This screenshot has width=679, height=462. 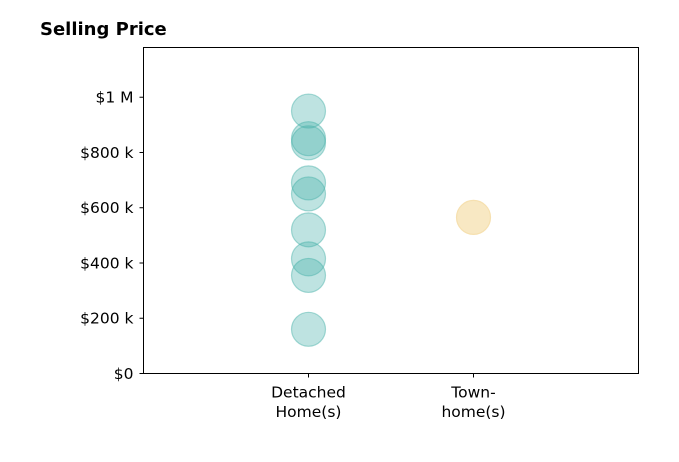 What do you see at coordinates (103, 29) in the screenshot?
I see `chart-title: Selling Price` at bounding box center [103, 29].